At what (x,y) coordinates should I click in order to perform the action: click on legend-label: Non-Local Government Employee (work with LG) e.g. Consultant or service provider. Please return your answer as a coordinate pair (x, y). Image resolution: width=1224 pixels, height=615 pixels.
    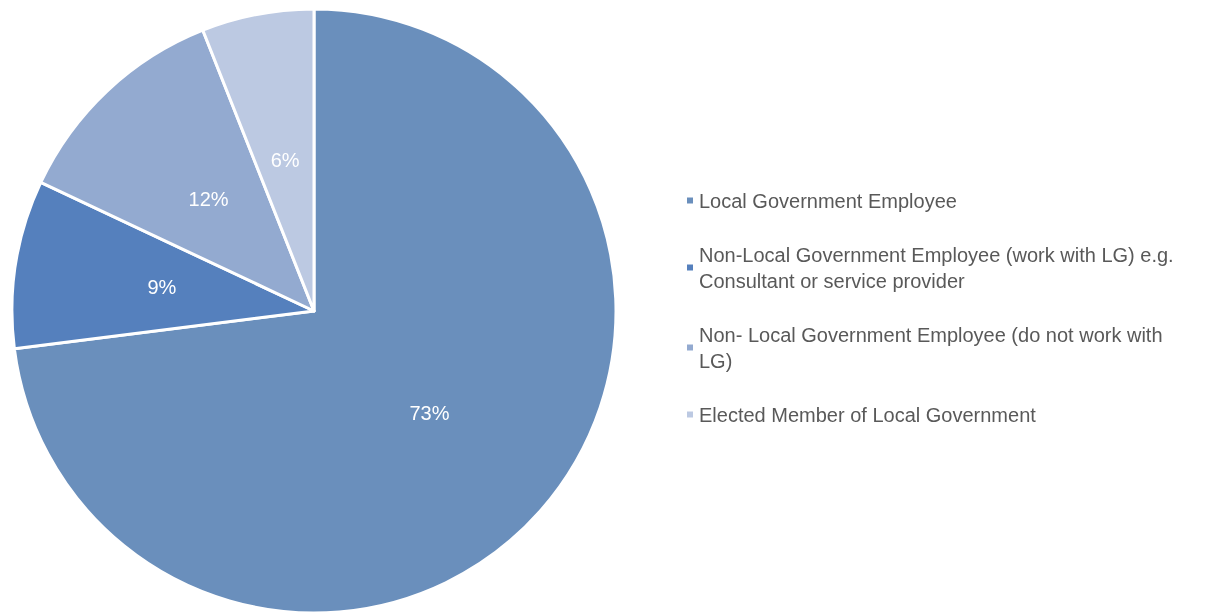
    Looking at the image, I should click on (939, 267).